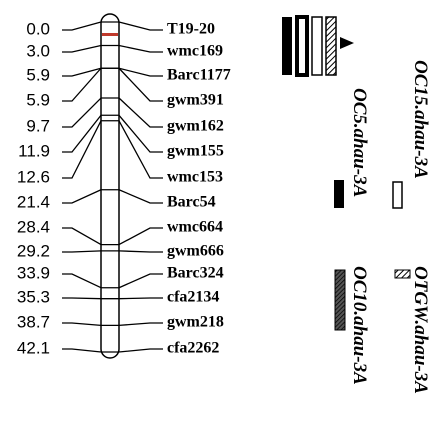 The height and width of the screenshot is (436, 440). Describe the element at coordinates (191, 202) in the screenshot. I see `marker-name: Barc54` at that location.